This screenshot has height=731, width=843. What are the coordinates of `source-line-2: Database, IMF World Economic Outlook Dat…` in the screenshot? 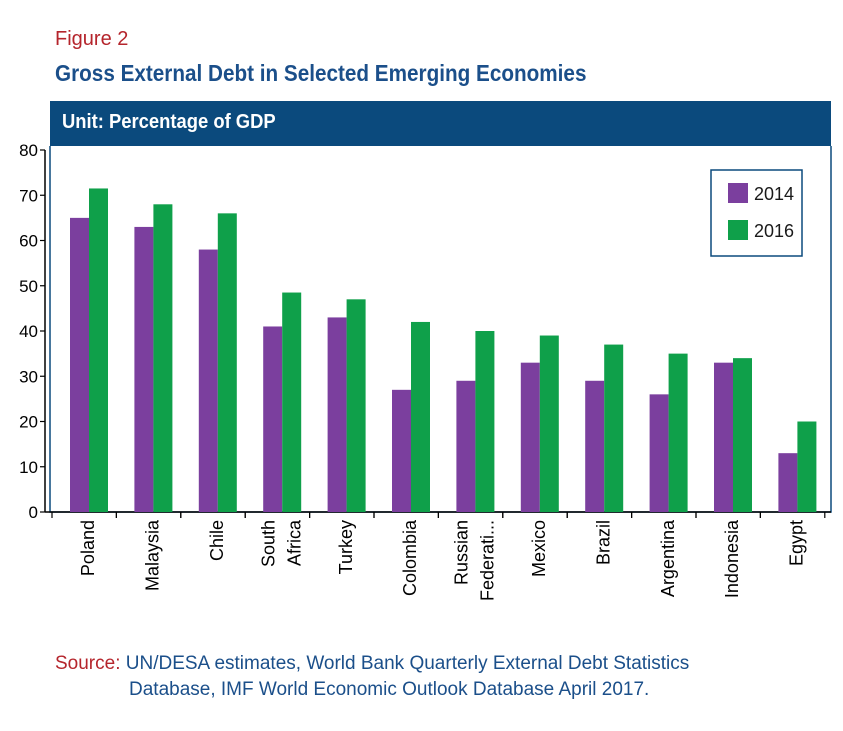 It's located at (389, 689).